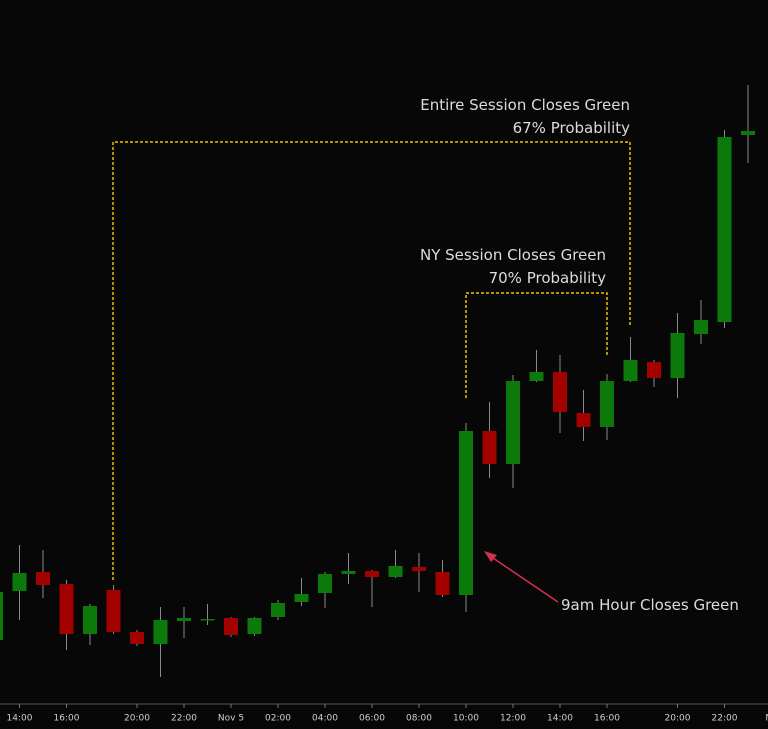  I want to click on annotation: 67% Probability, so click(572, 128).